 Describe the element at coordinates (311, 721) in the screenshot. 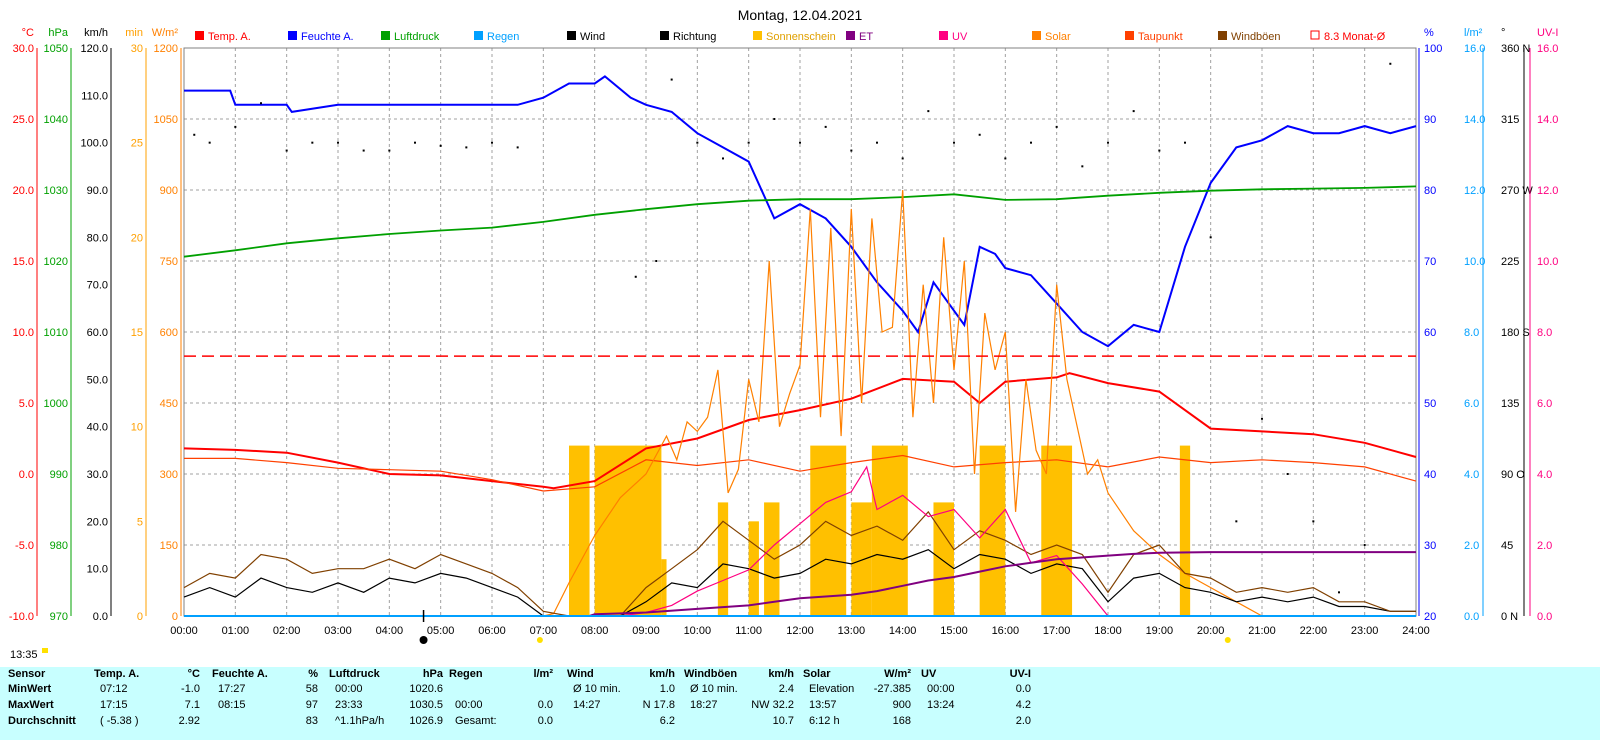

I see `stats-avg-value: 83` at that location.